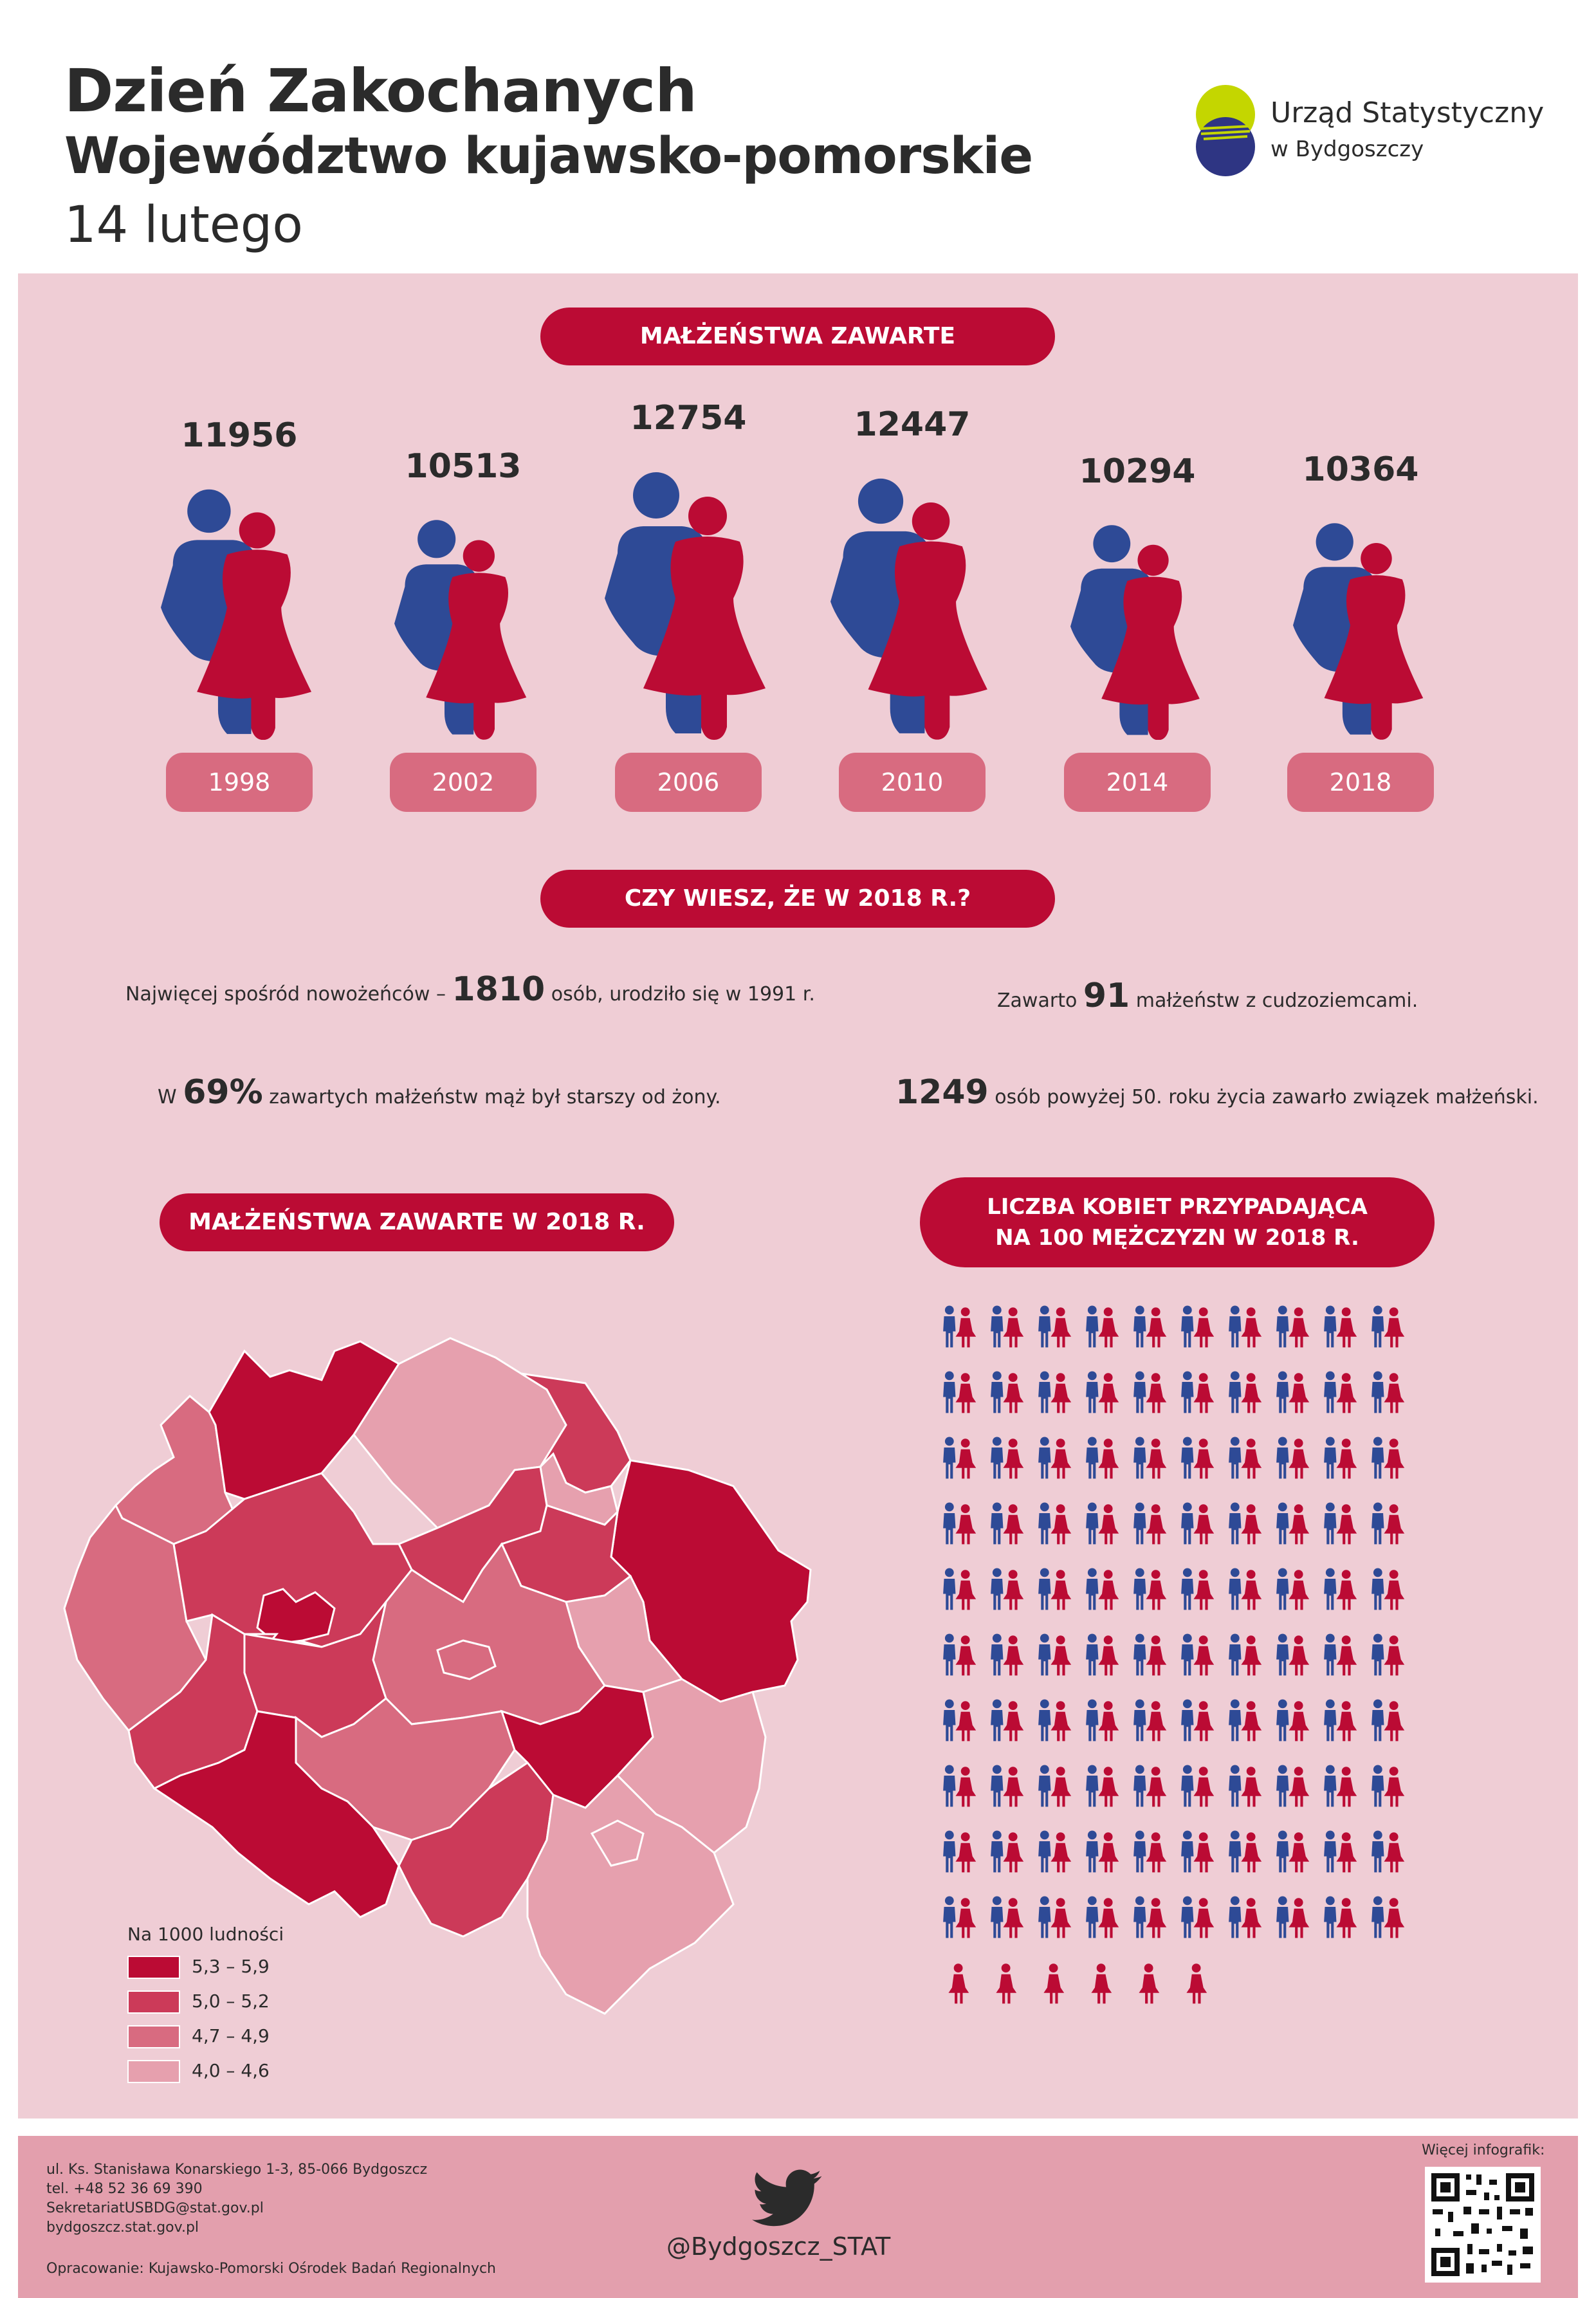  I want to click on footer-phone: tel. +48 52 36 69 390, so click(124, 2189).